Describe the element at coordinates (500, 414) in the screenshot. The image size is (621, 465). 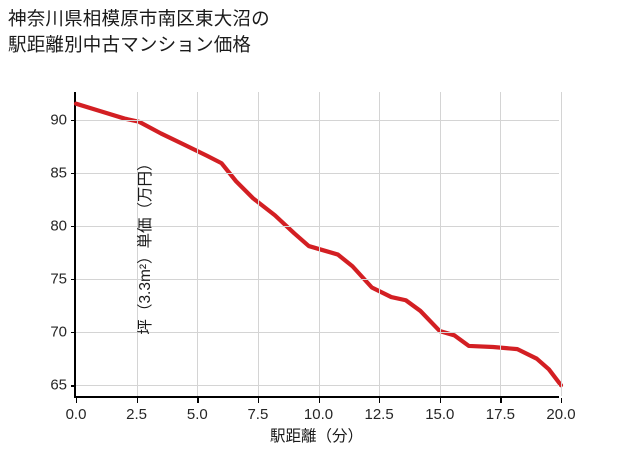
I see `x-tick-label: 17.5` at that location.